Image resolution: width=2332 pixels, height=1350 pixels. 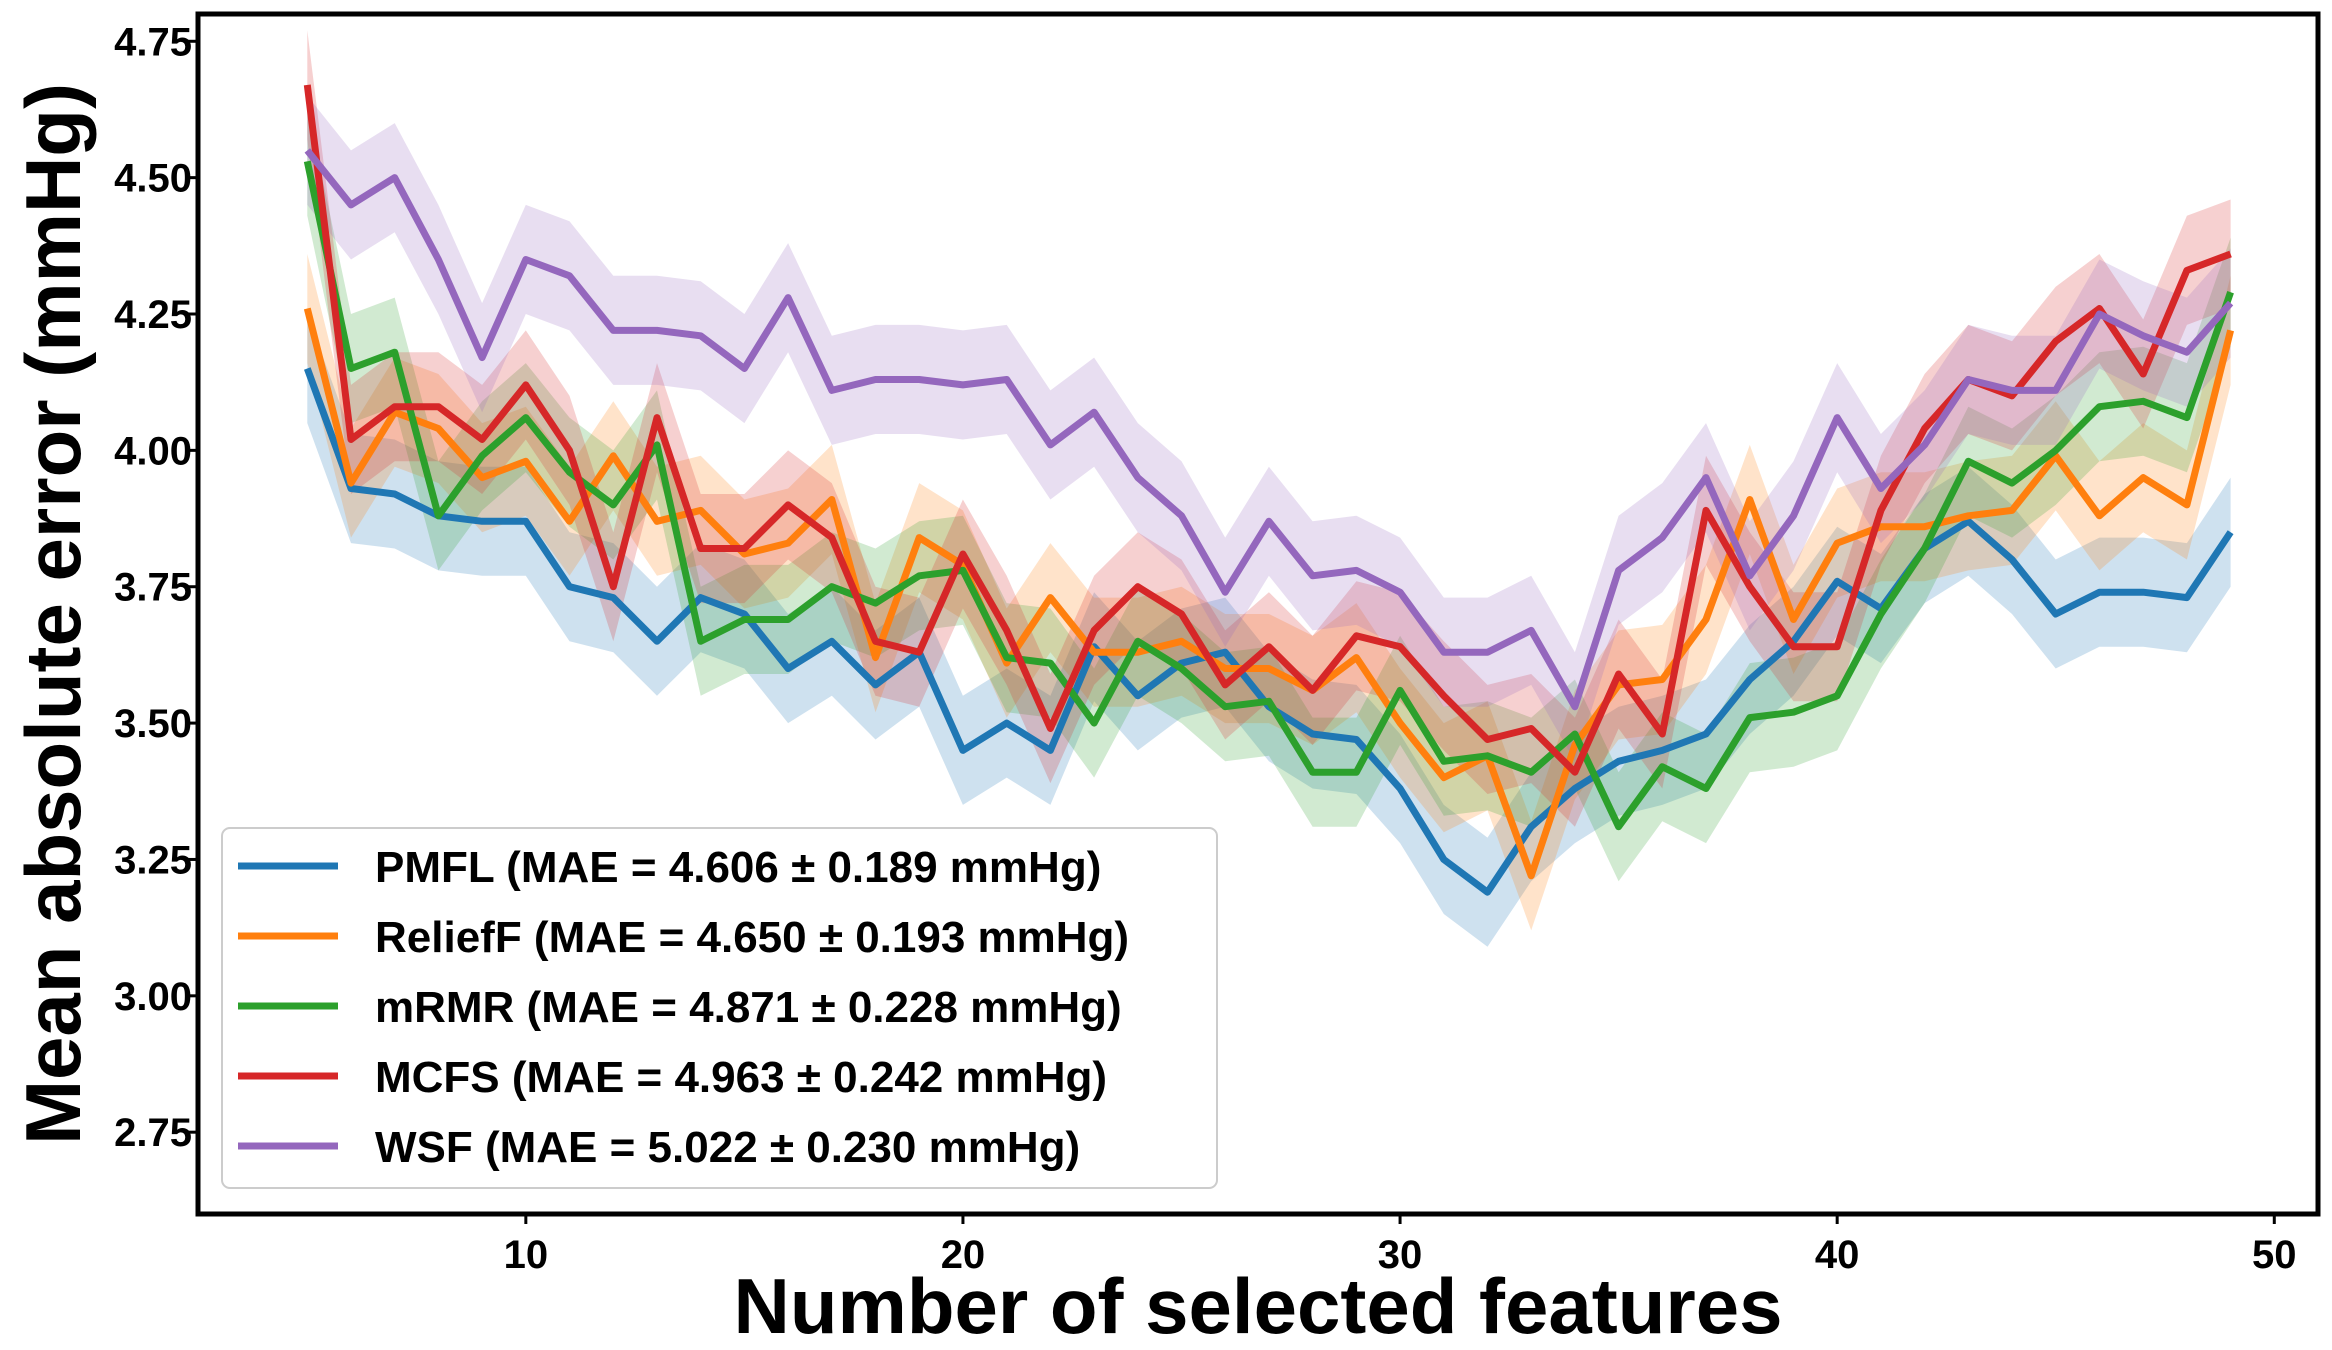 What do you see at coordinates (1257, 1306) in the screenshot?
I see `x-axis-title: Number of selected features` at bounding box center [1257, 1306].